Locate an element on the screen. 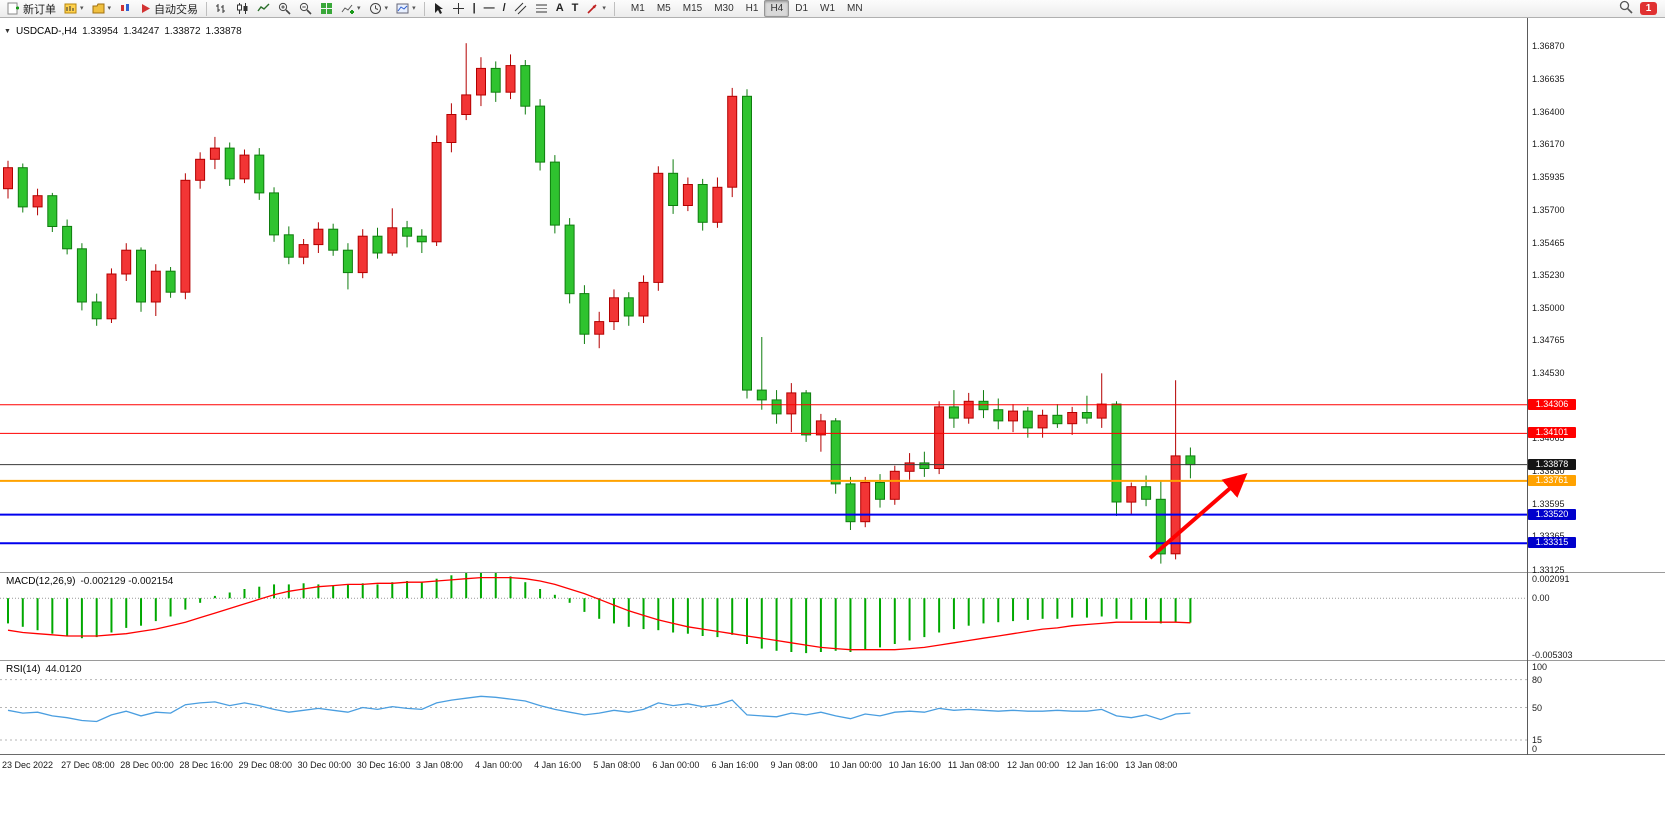 The width and height of the screenshot is (1665, 828). time-axis-label: 6 Jan 00:00 is located at coordinates (676, 765).